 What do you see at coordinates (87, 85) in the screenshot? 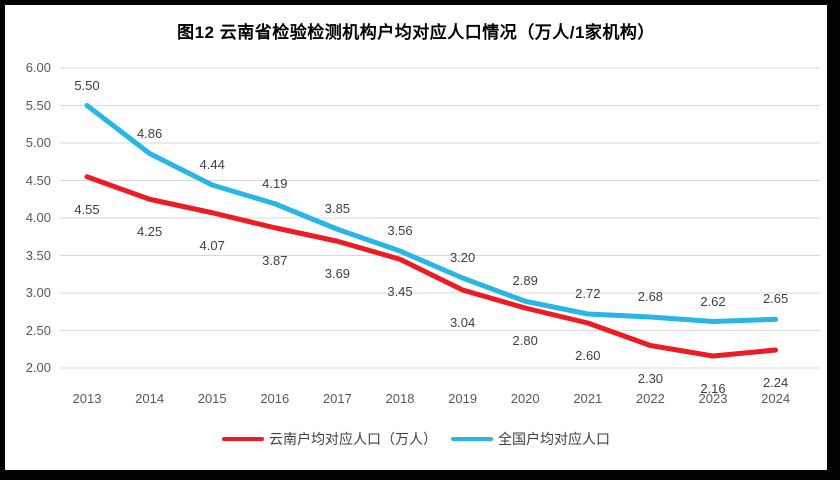
I see `data-label: 5.50` at bounding box center [87, 85].